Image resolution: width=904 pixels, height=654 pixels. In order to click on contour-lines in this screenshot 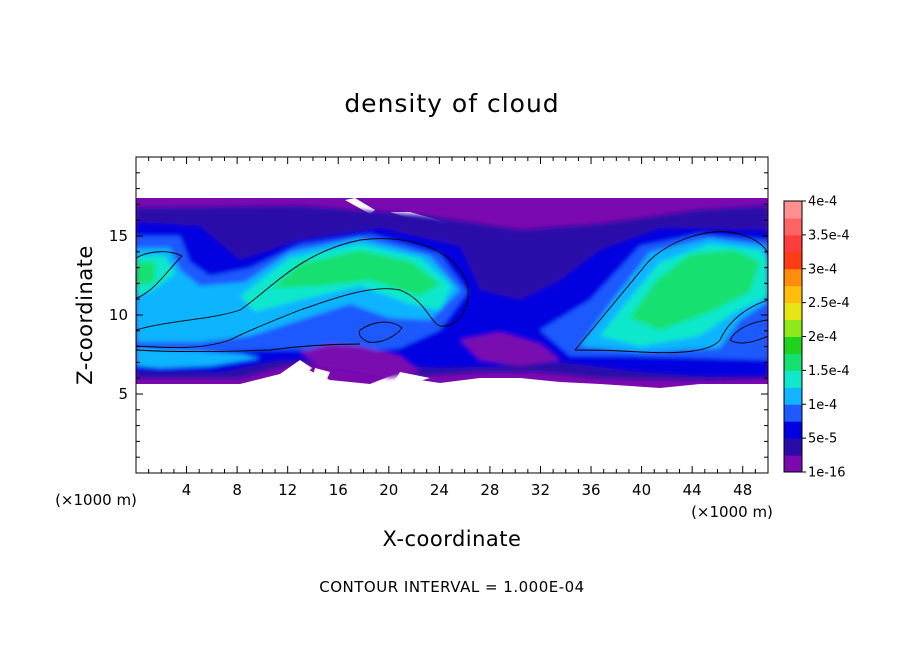, I will do `click(452, 292)`.